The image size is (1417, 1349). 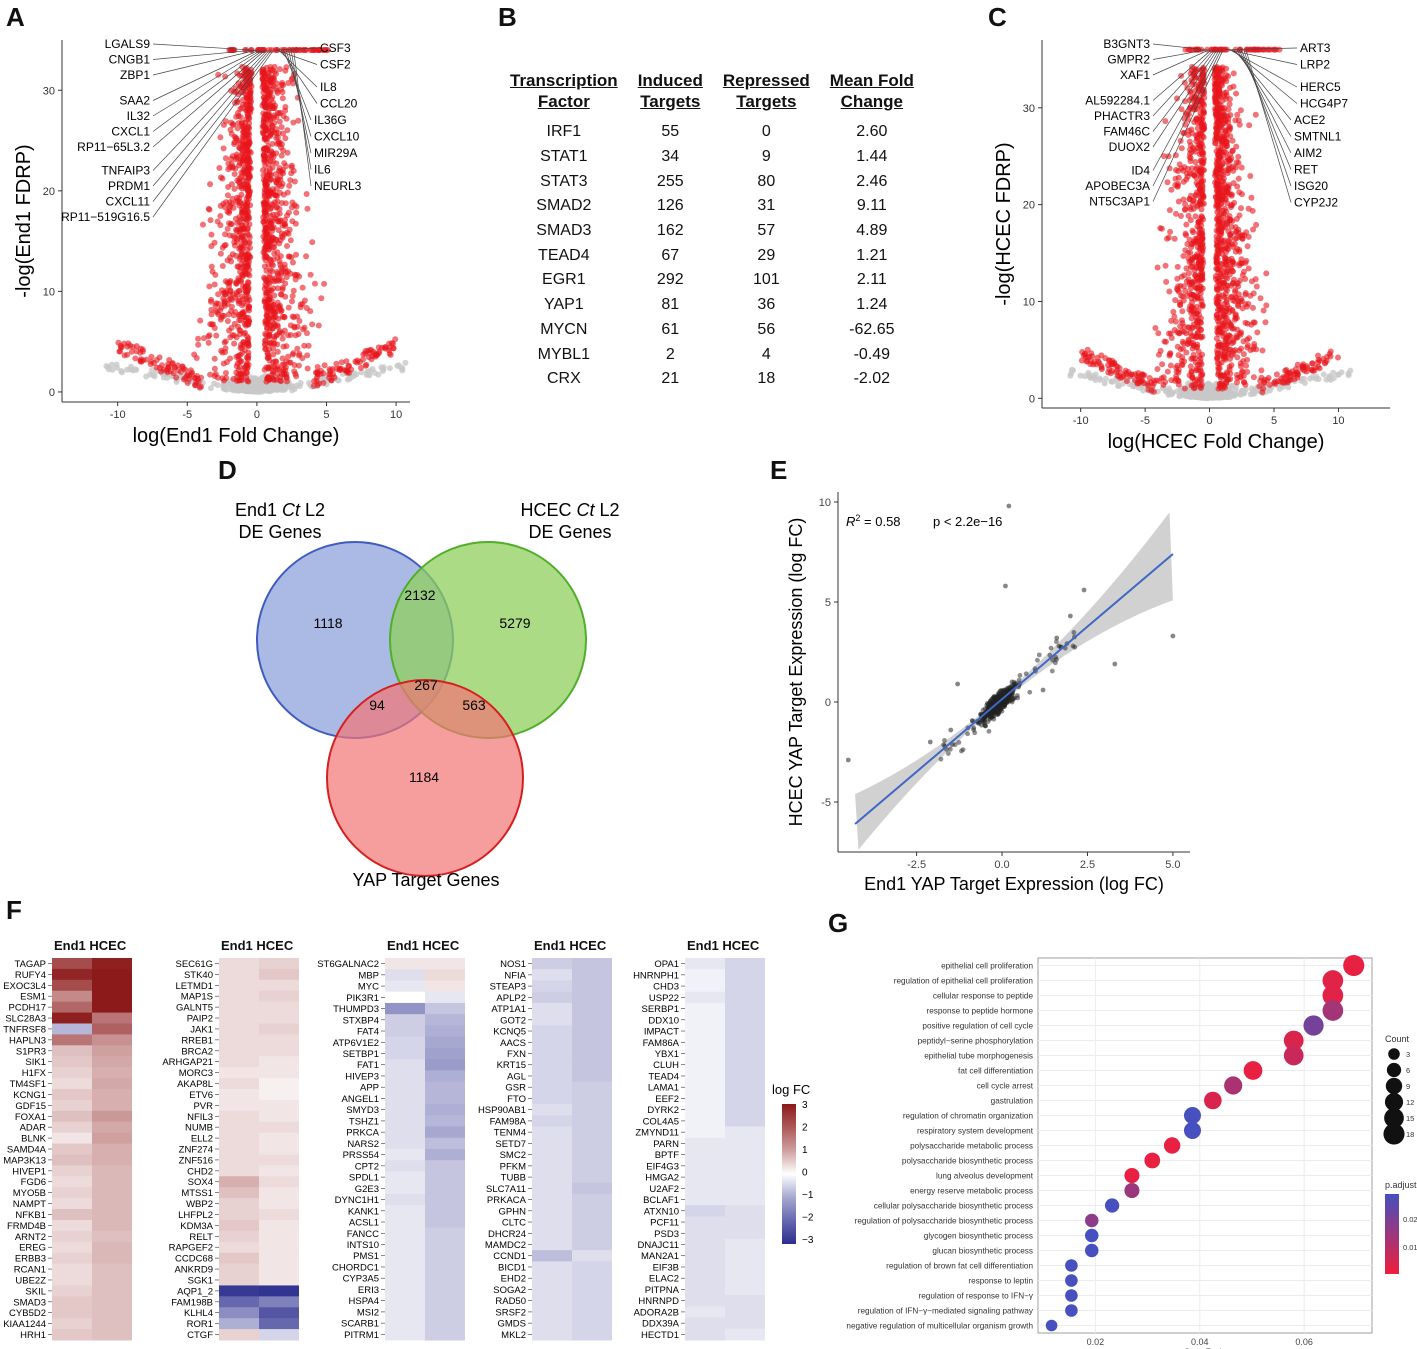 What do you see at coordinates (1081, 421) in the screenshot?
I see `x-tick-label: -10` at bounding box center [1081, 421].